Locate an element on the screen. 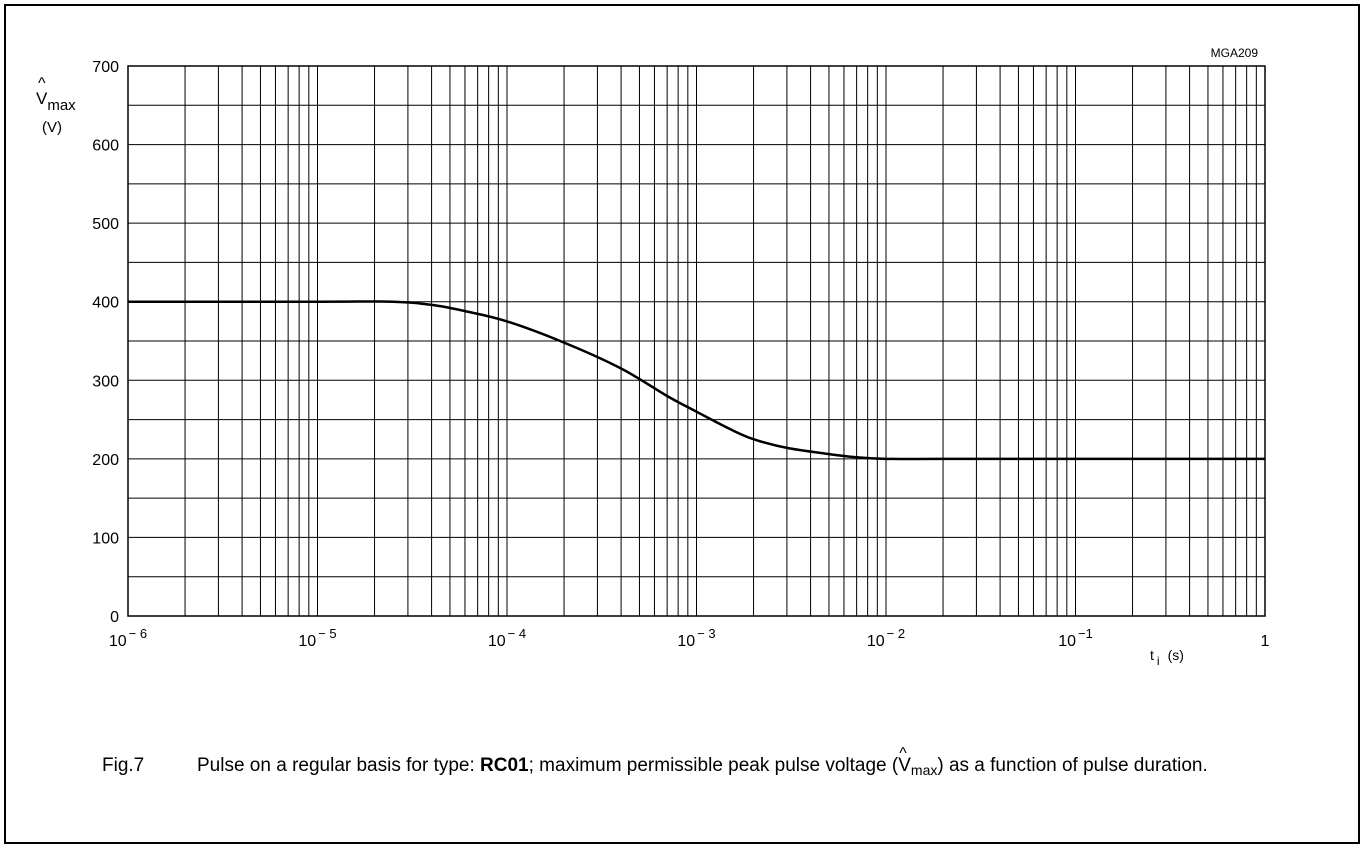 The image size is (1367, 844). caption-text-before: Pulse on a regular basis for type: is located at coordinates (339, 765).